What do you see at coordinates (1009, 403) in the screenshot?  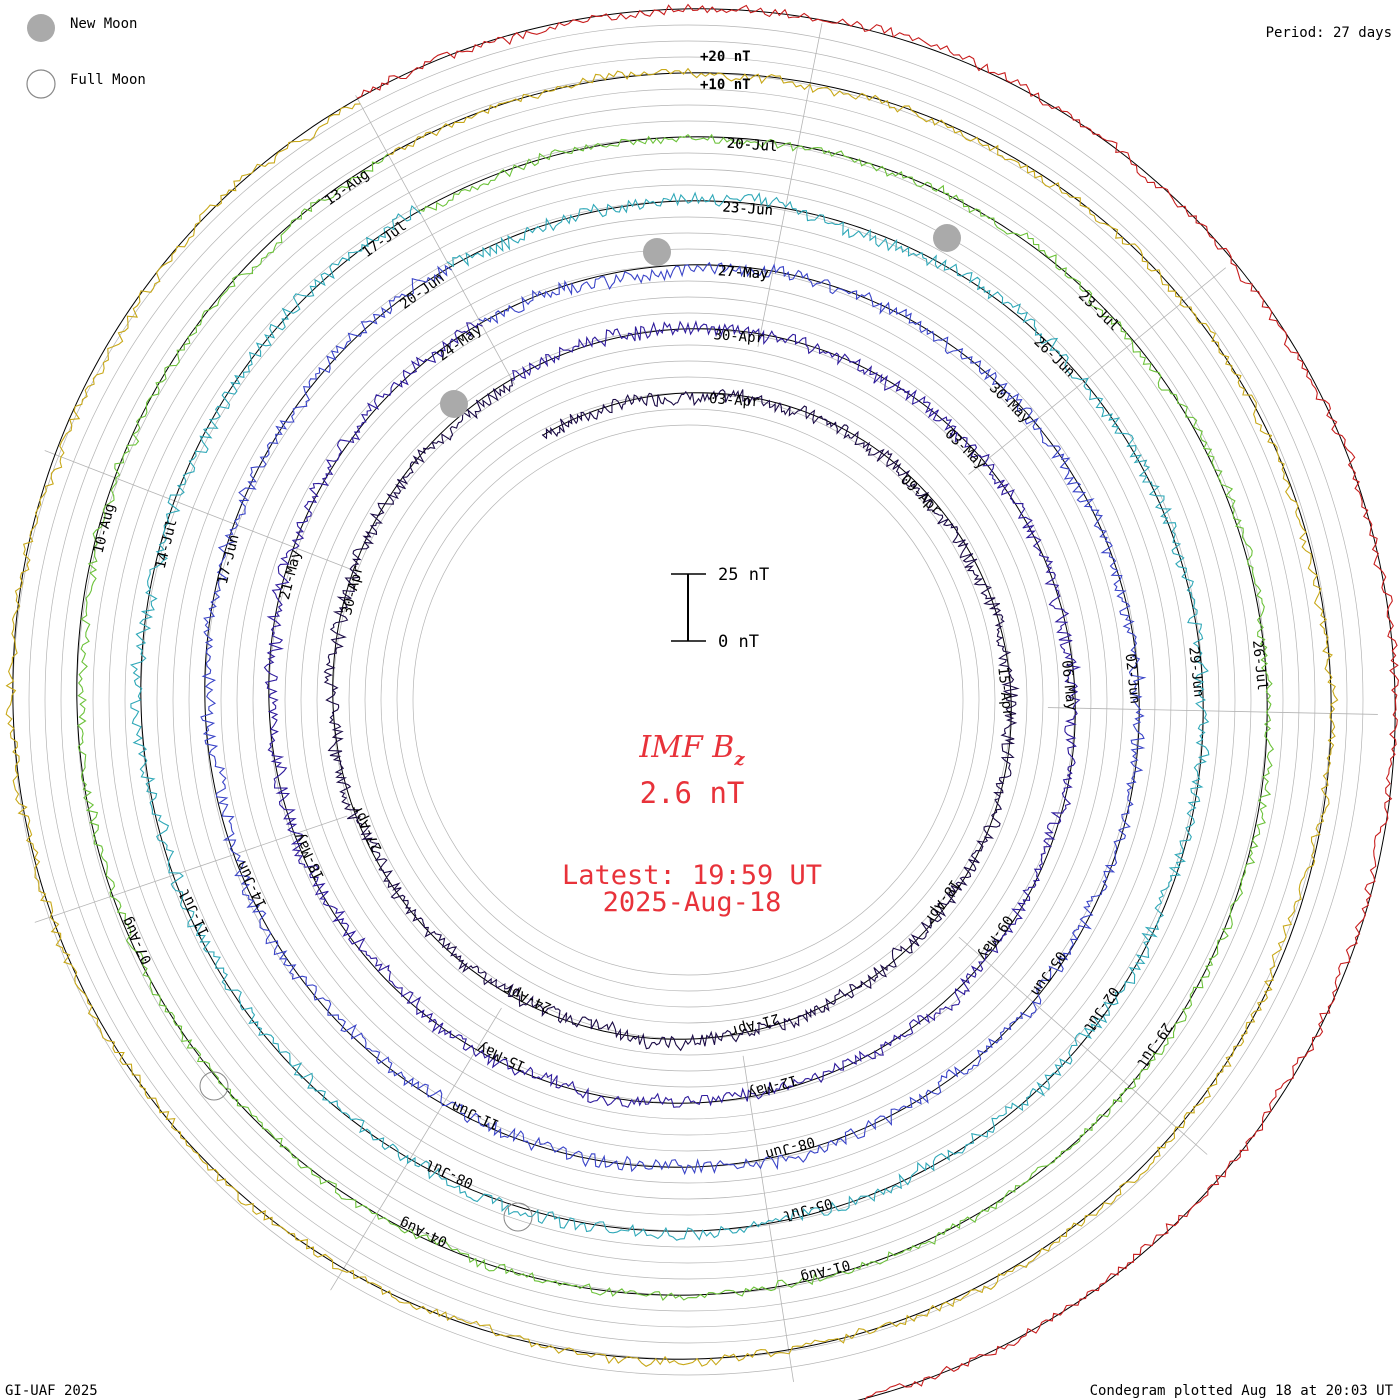 I see `ring-date-label: 30-May` at bounding box center [1009, 403].